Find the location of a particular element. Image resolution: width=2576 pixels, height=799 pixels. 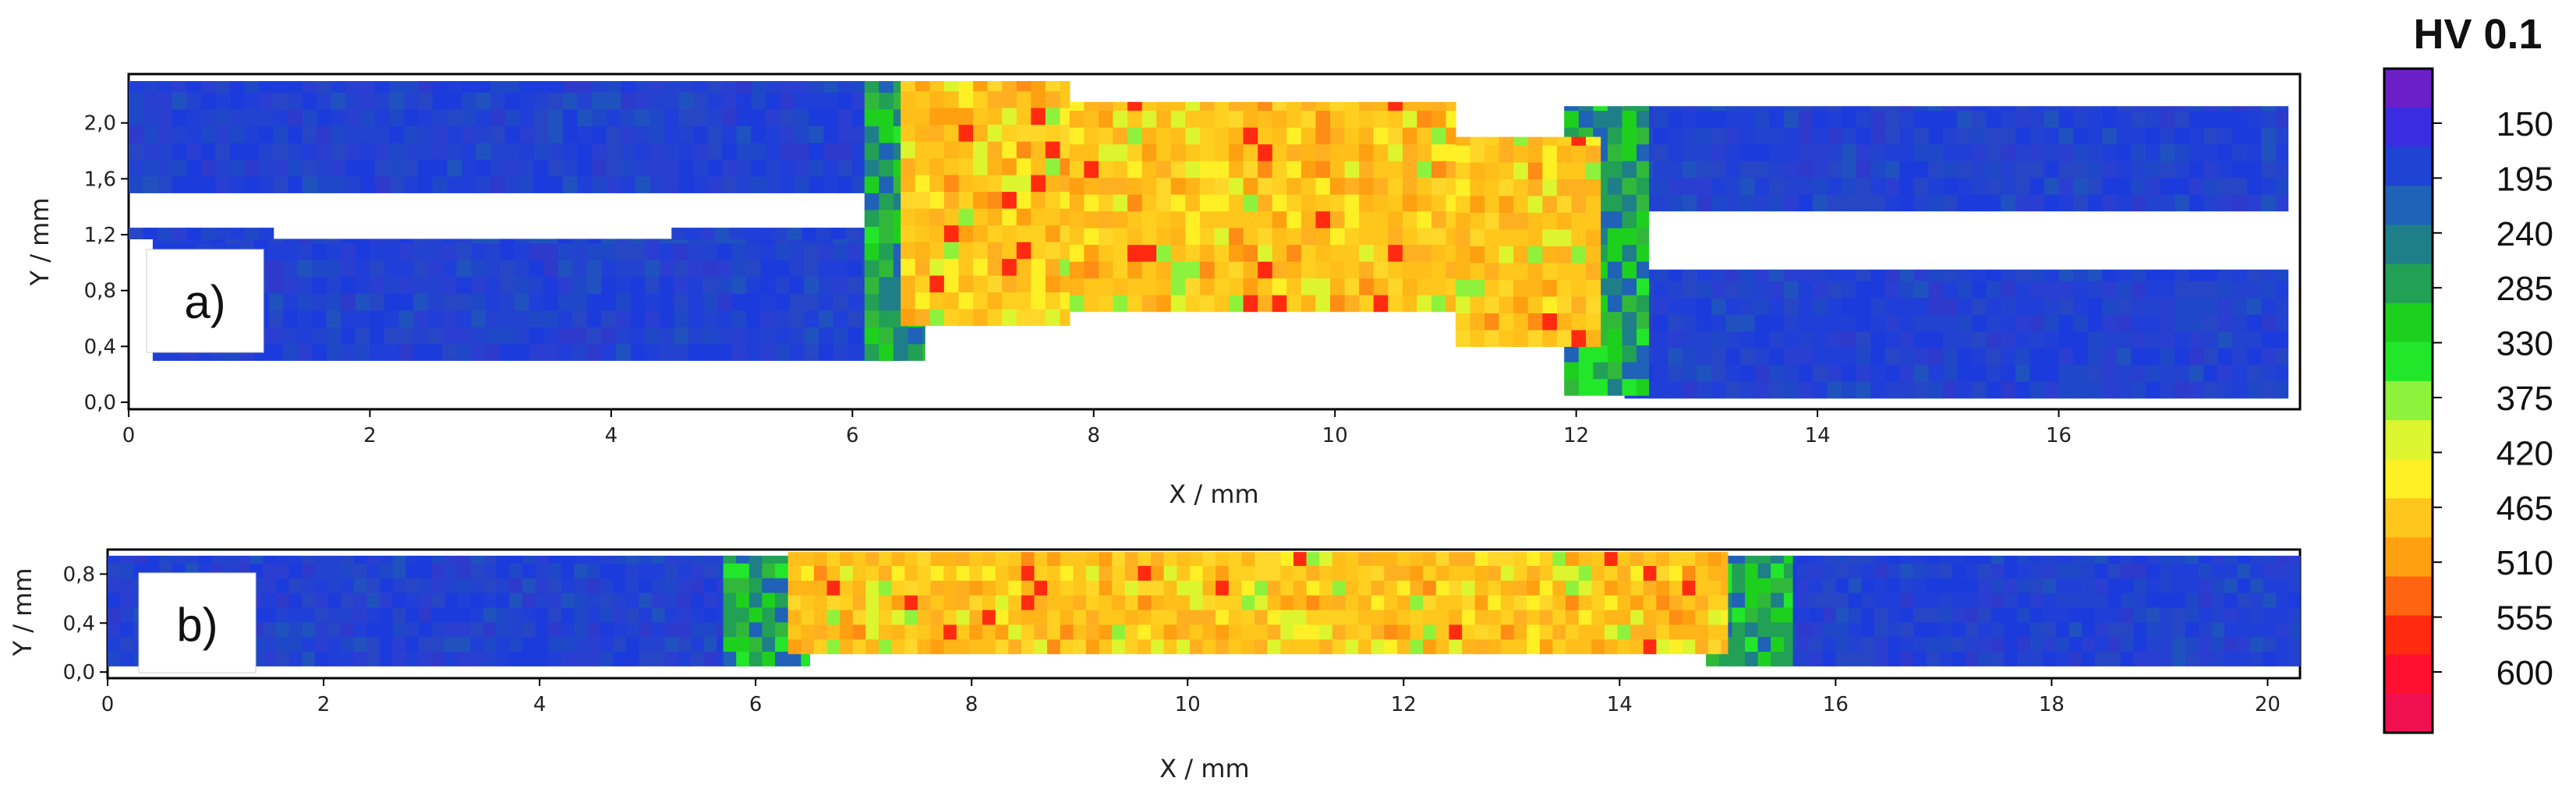

panel-b-heatmap-cells is located at coordinates (1204, 609).